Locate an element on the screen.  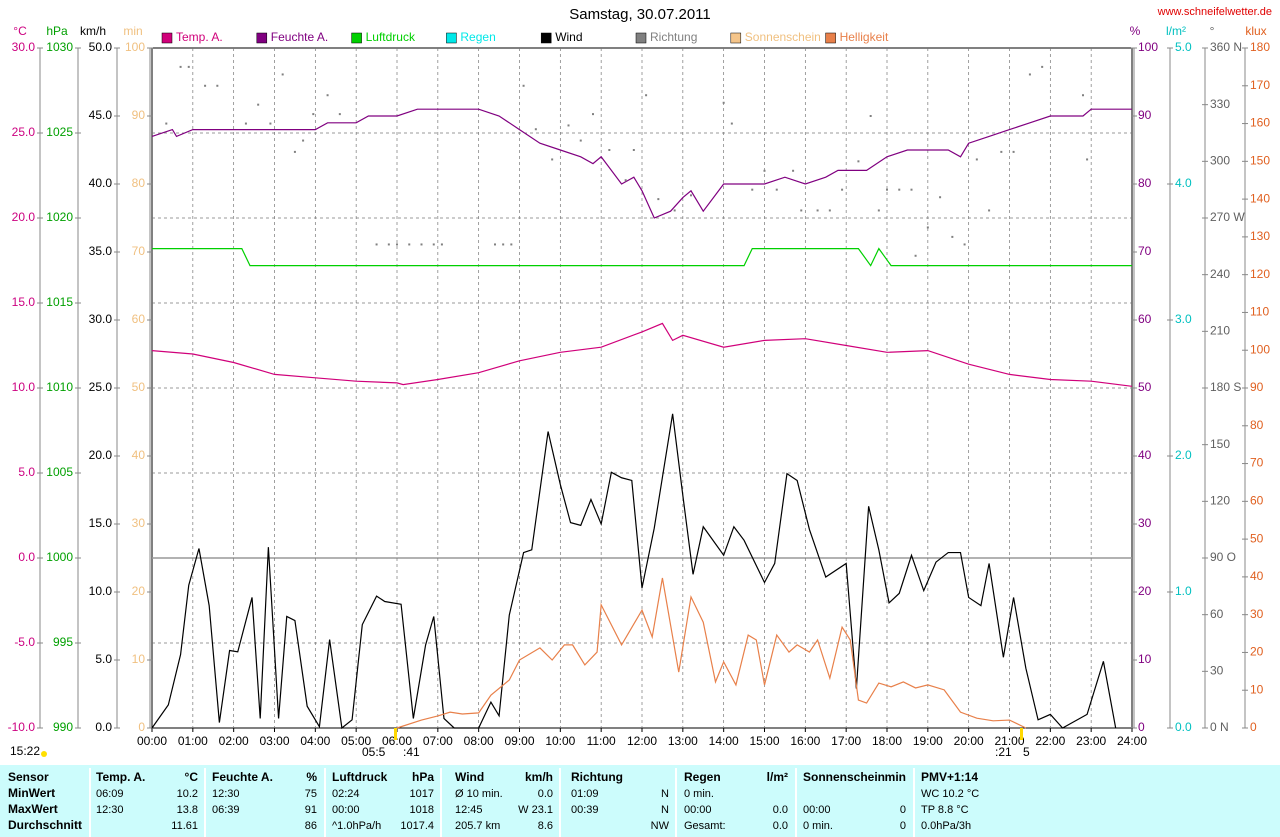
x-tick-label: 11:00 is located at coordinates (601, 741).